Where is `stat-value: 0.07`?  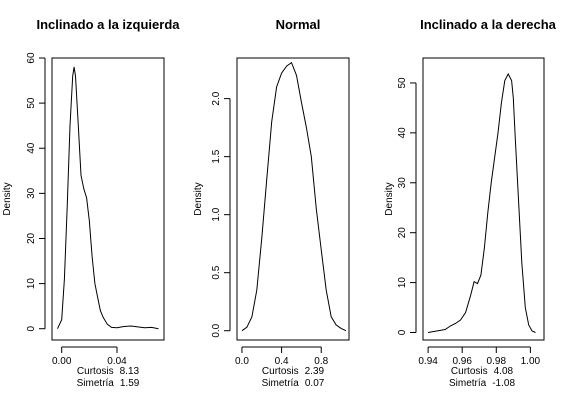
stat-value: 0.07 is located at coordinates (315, 383).